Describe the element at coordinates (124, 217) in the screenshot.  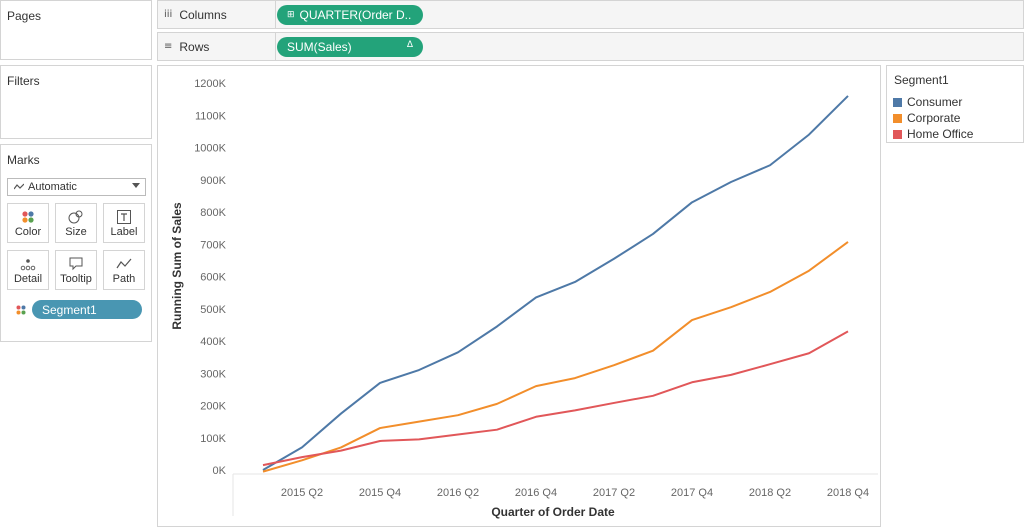
I see `label-icon` at that location.